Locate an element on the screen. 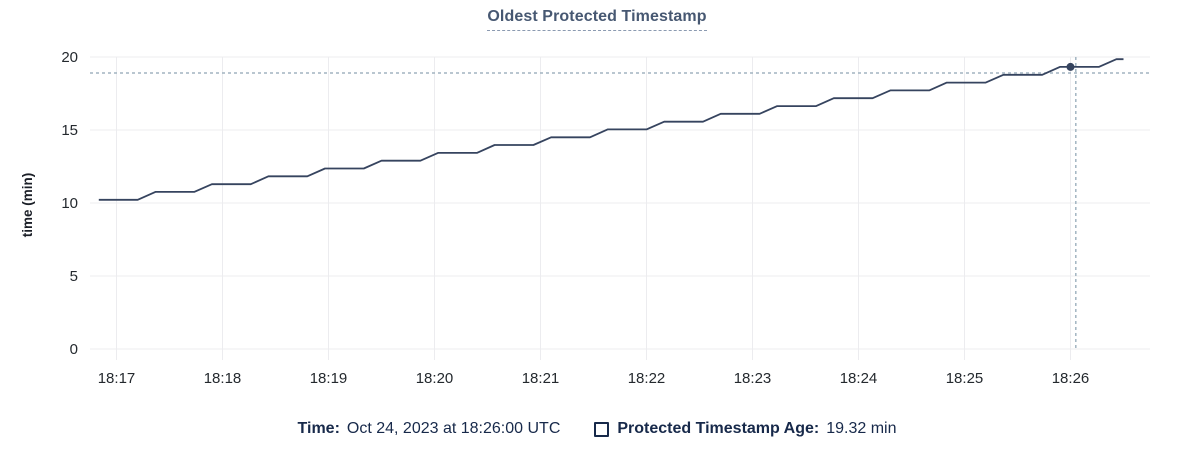 Image resolution: width=1194 pixels, height=466 pixels. y-axis-labels: 0 5 10 15 20 is located at coordinates (69, 203).